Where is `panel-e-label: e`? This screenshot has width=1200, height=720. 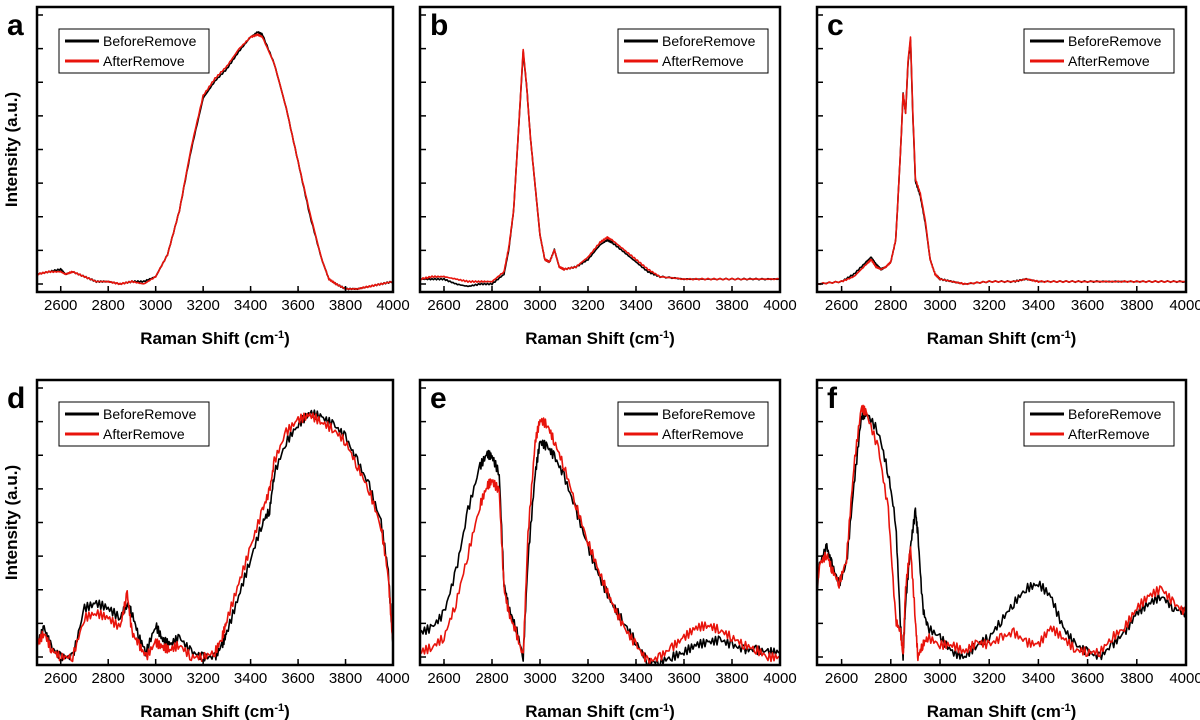
panel-e-label: e is located at coordinates (438, 398).